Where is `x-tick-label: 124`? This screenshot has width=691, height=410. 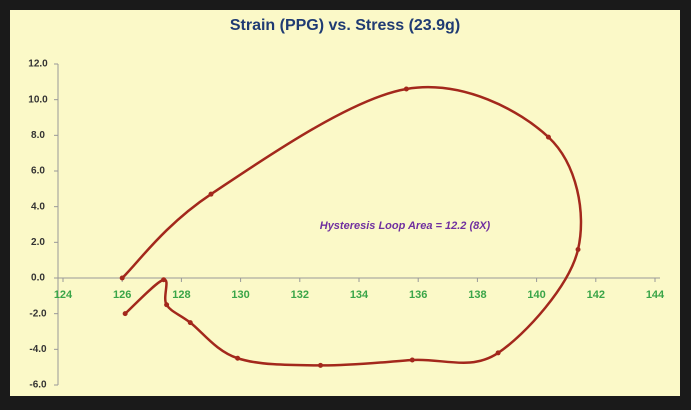 x-tick-label: 124 is located at coordinates (63, 295).